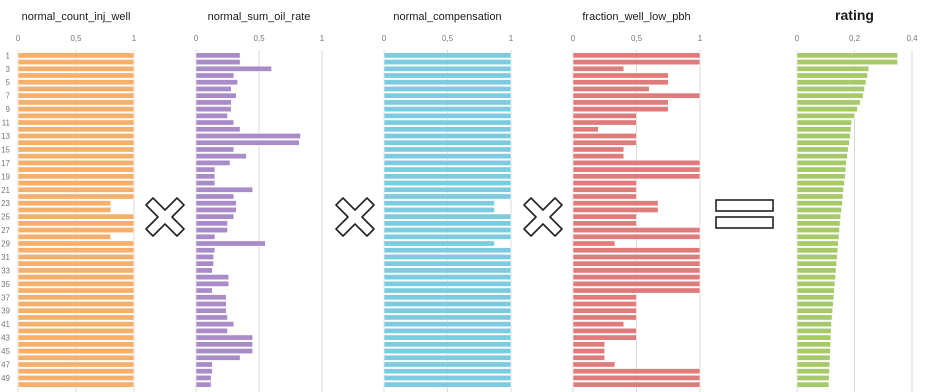 This screenshot has width=929, height=392. Describe the element at coordinates (5, 176) in the screenshot. I see `row-label: 19` at that location.